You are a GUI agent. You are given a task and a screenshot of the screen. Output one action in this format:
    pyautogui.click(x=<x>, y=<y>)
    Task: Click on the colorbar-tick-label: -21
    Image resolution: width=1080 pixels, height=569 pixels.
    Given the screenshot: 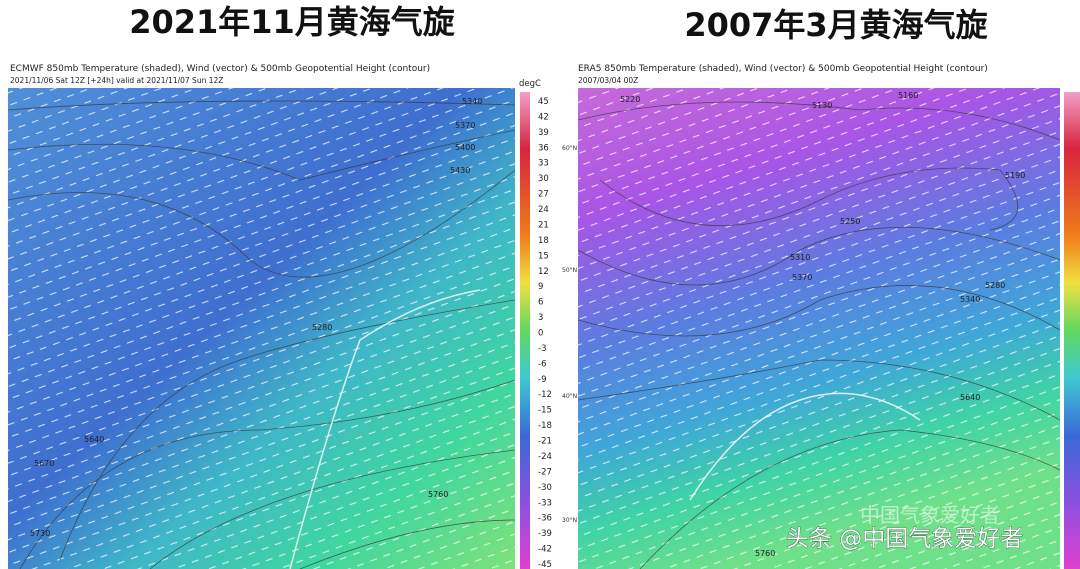 What is the action you would take?
    pyautogui.click(x=545, y=442)
    